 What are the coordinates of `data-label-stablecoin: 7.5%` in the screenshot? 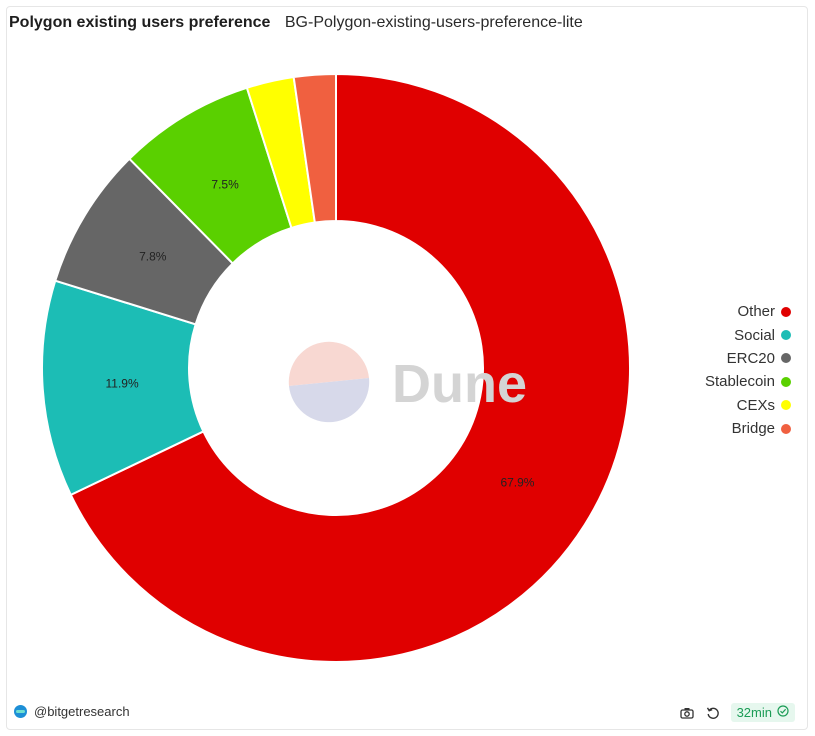 It's located at (225, 184).